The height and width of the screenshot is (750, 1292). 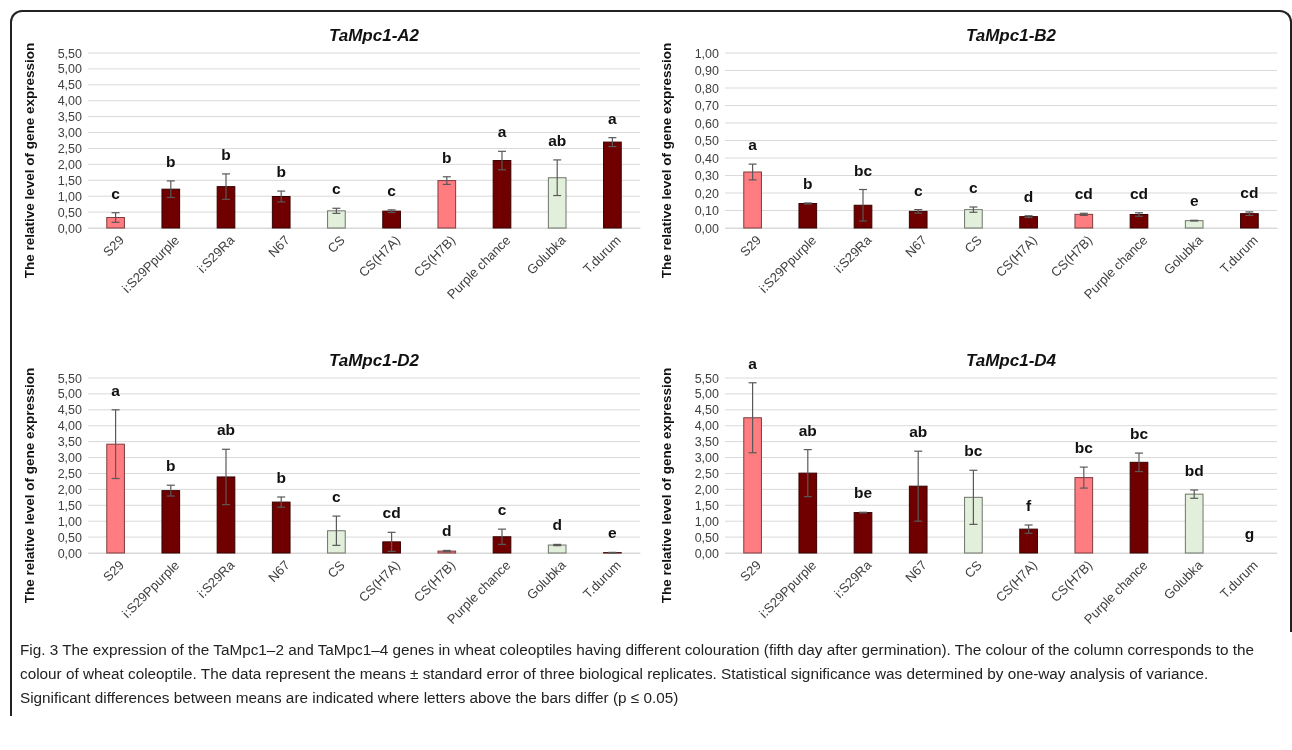 What do you see at coordinates (707, 71) in the screenshot?
I see `y-tick-label: 0,90` at bounding box center [707, 71].